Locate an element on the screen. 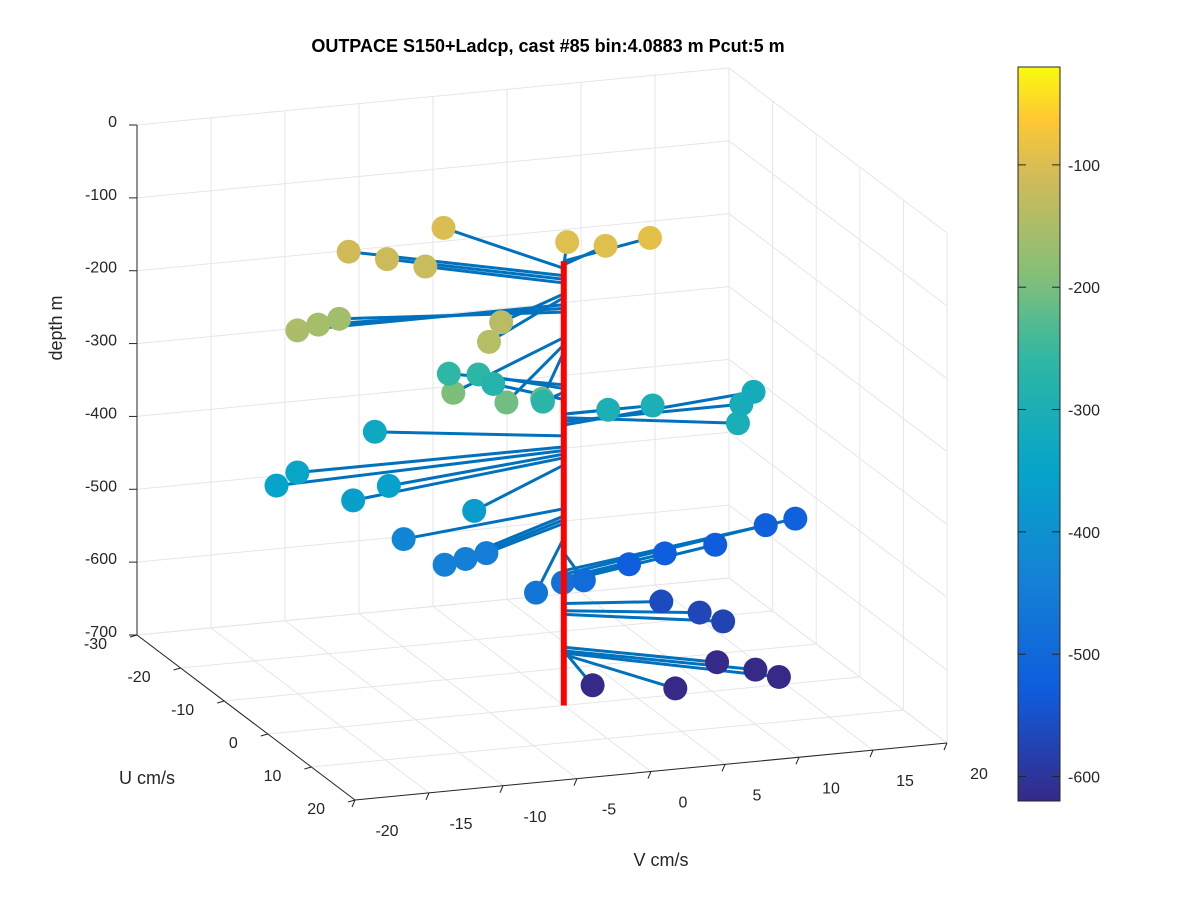 The height and width of the screenshot is (900, 1200). y-tick-label: 20 is located at coordinates (316, 809).